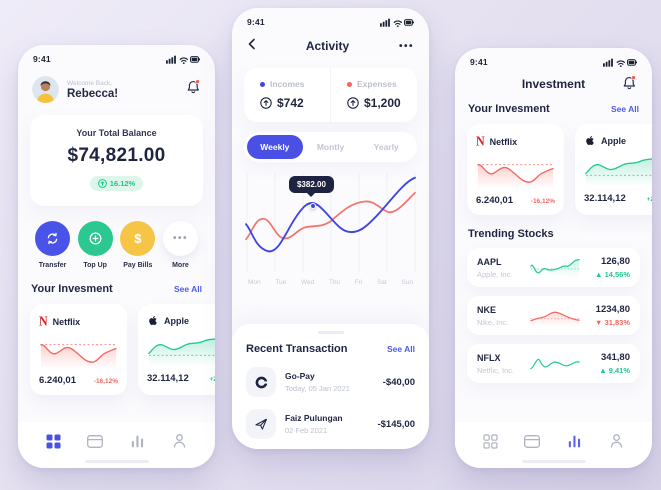  I want to click on transaction-row: Go-Pay Today, 05 Jan 2021 -$40,00, so click(330, 382).